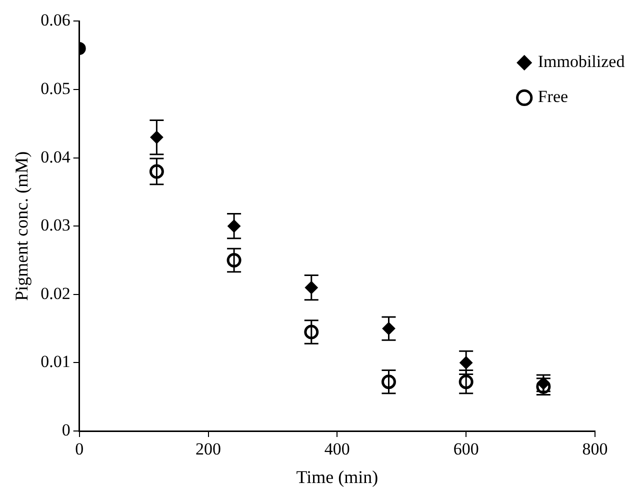 The image size is (633, 501). What do you see at coordinates (66, 430) in the screenshot?
I see `y-tick-label: 0` at bounding box center [66, 430].